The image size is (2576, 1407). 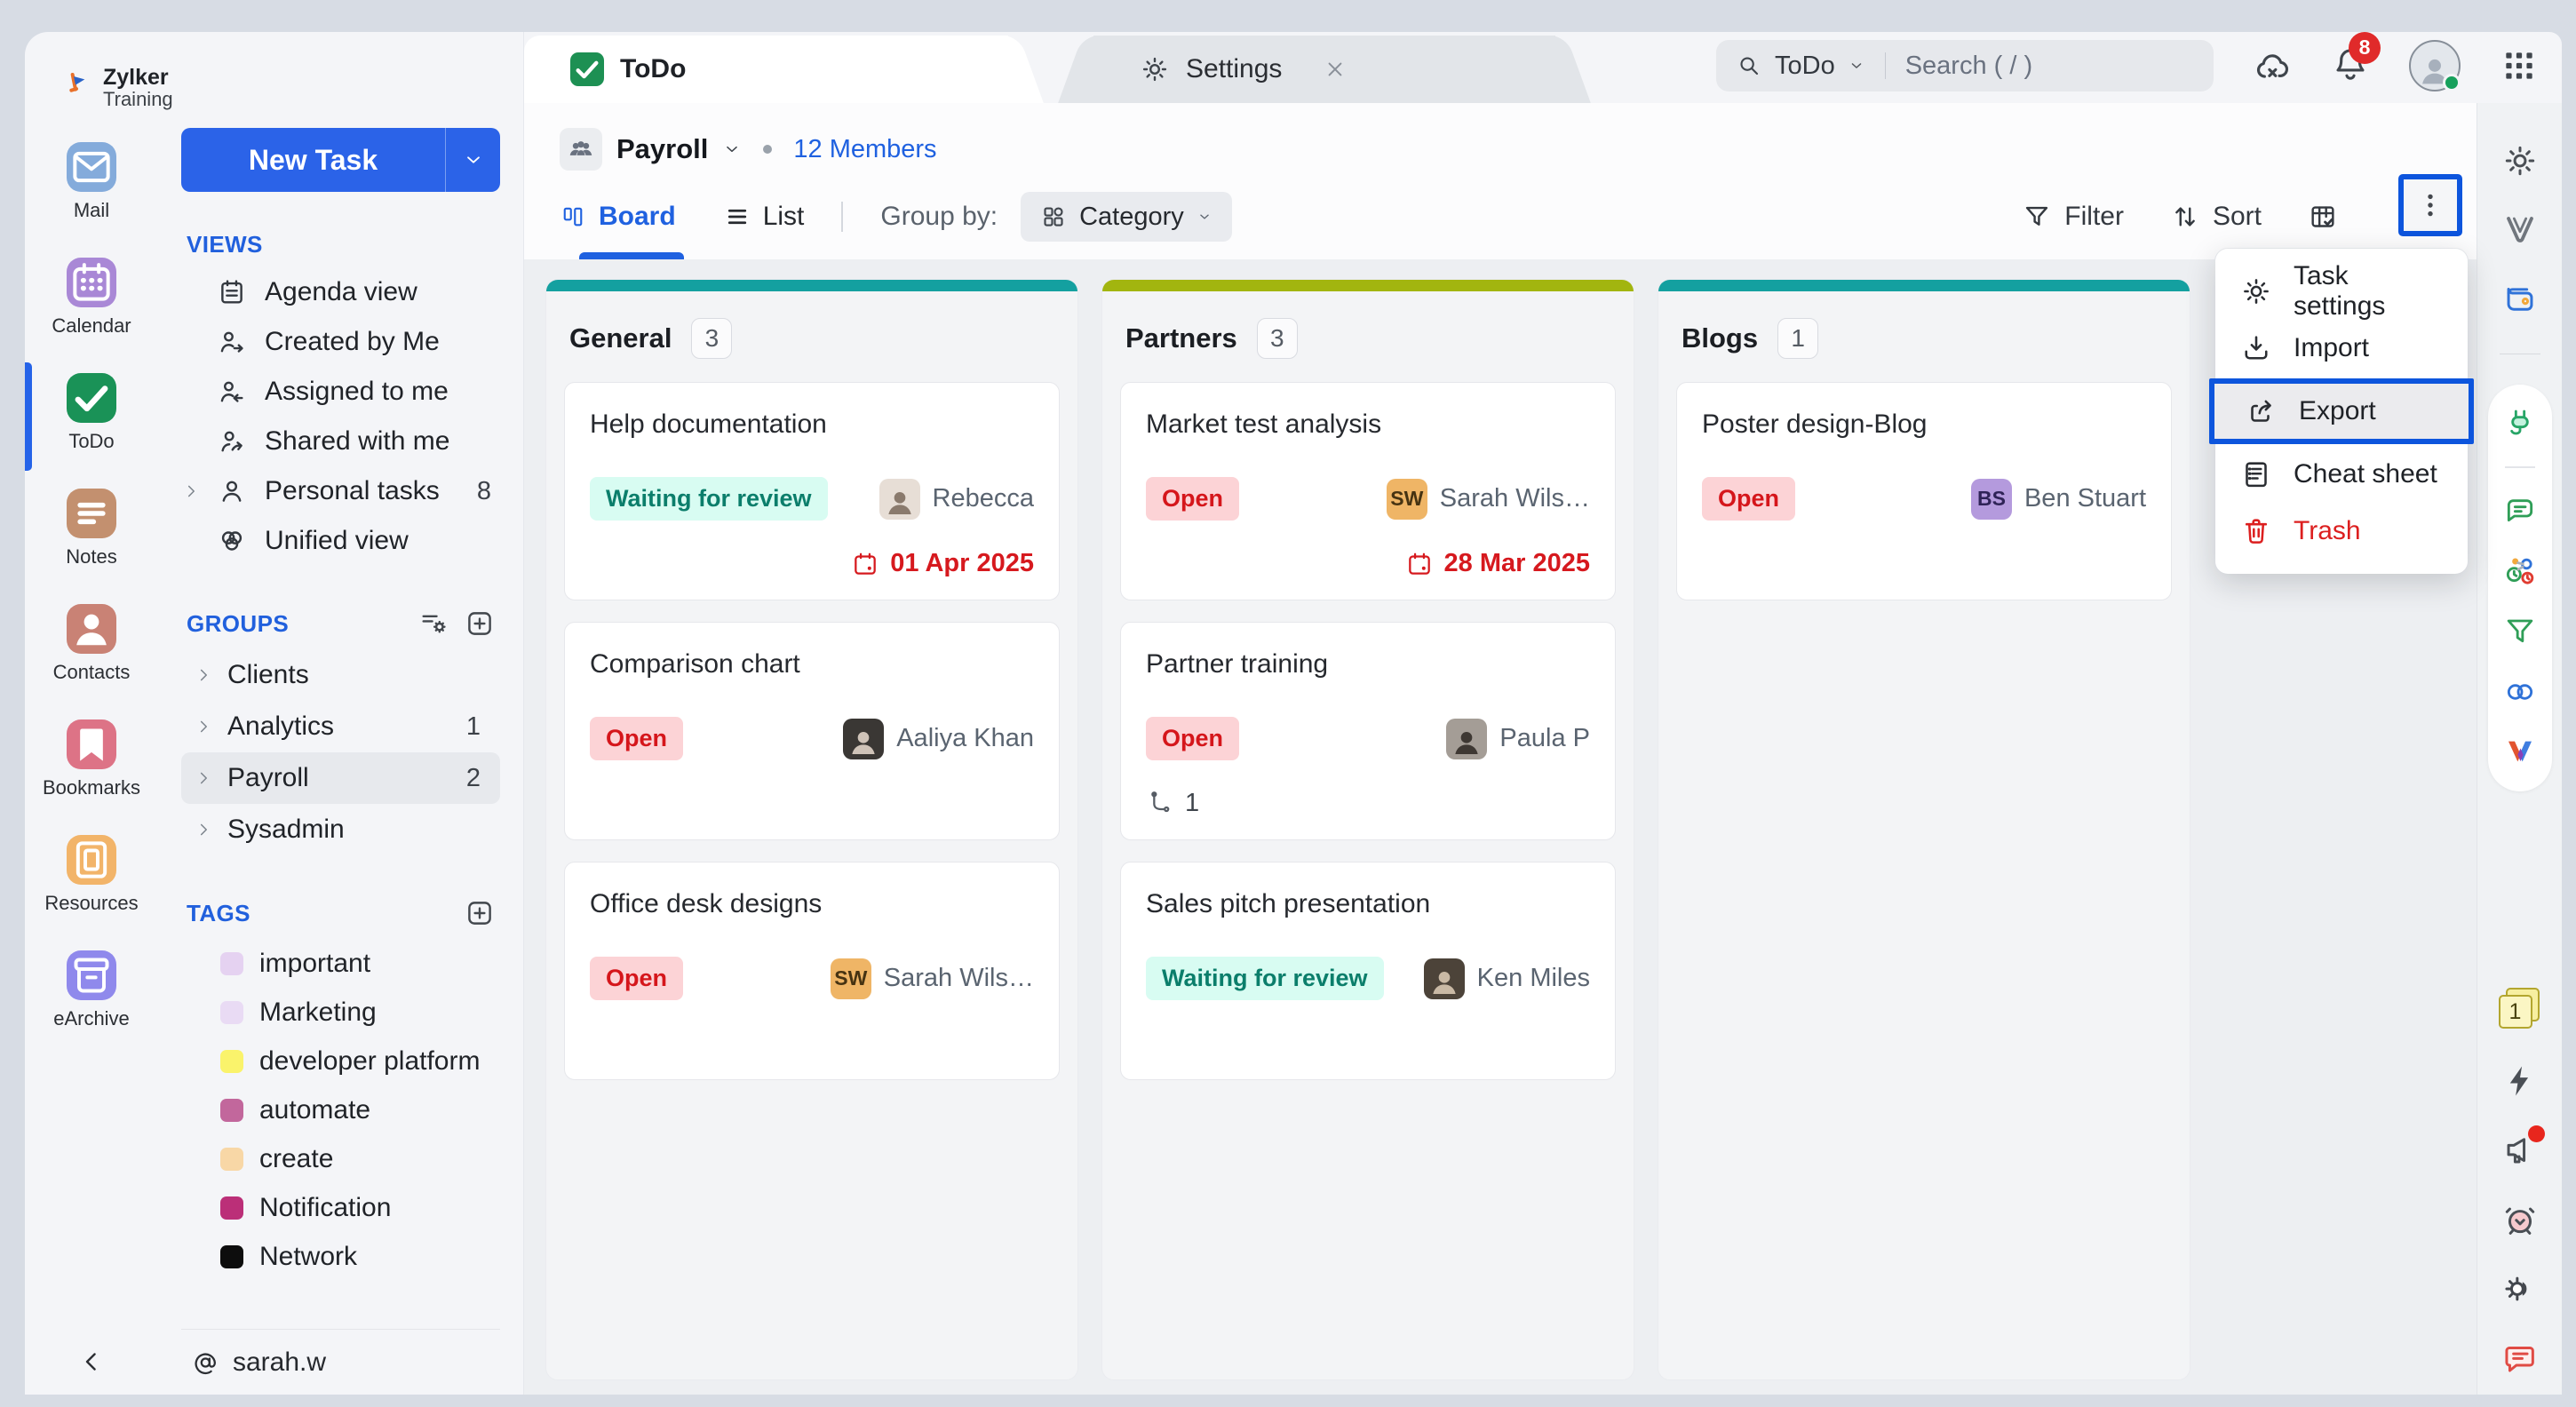 What do you see at coordinates (1805, 65) in the screenshot?
I see `search-scope-select: ToDo` at bounding box center [1805, 65].